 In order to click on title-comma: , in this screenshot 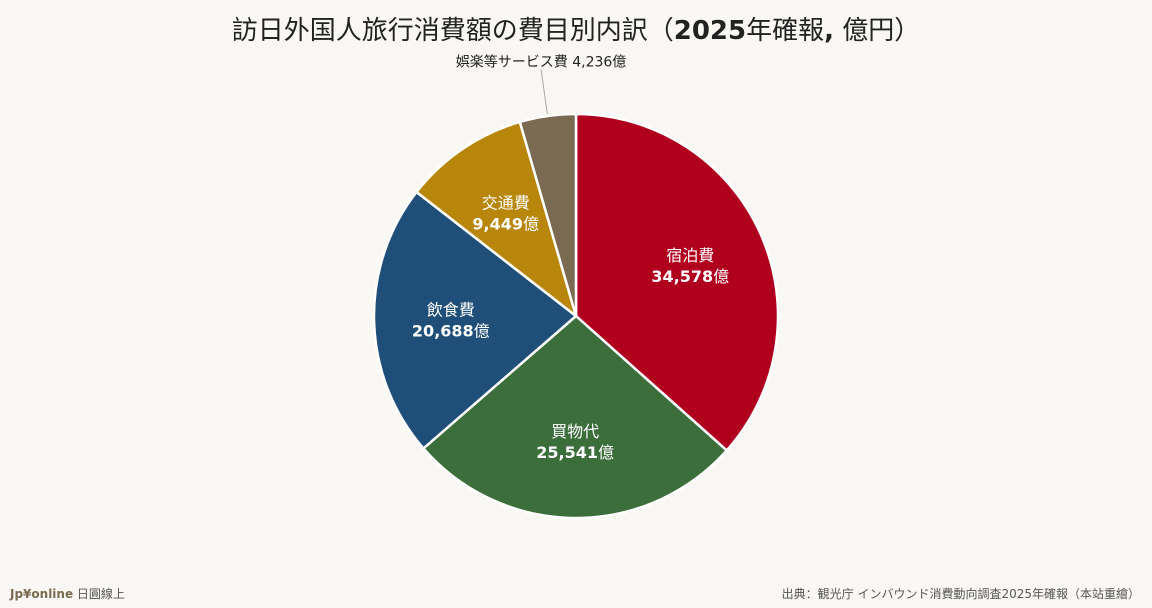, I will do `click(829, 31)`.